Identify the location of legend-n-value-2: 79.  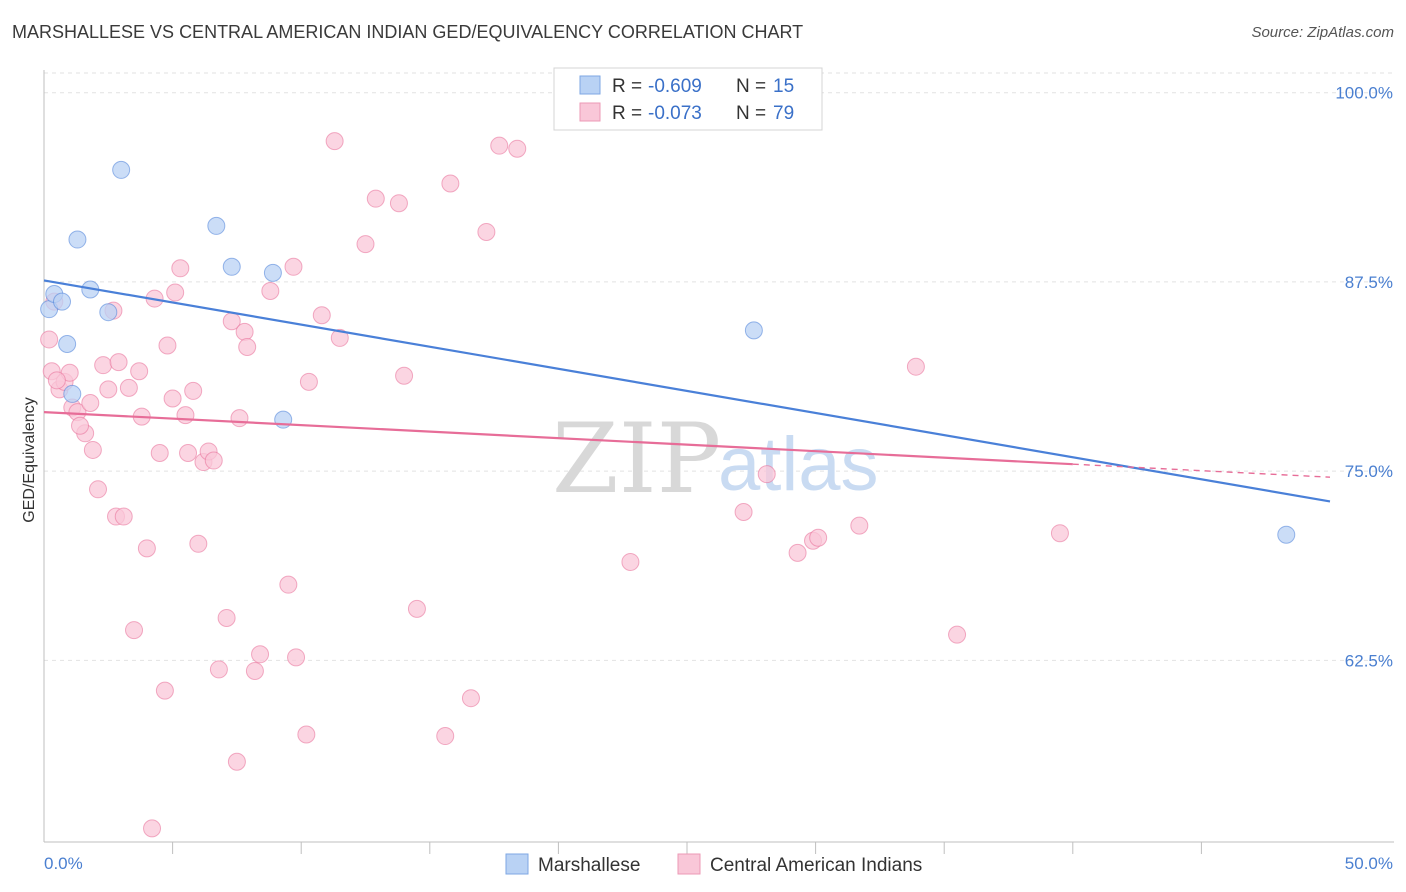
(783, 113).